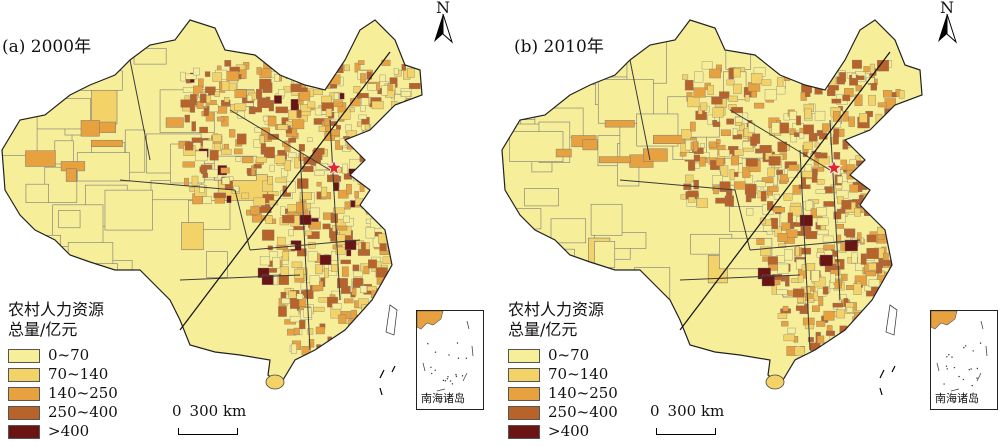  I want to click on legend-title-line2: 总量/亿元, so click(543, 329).